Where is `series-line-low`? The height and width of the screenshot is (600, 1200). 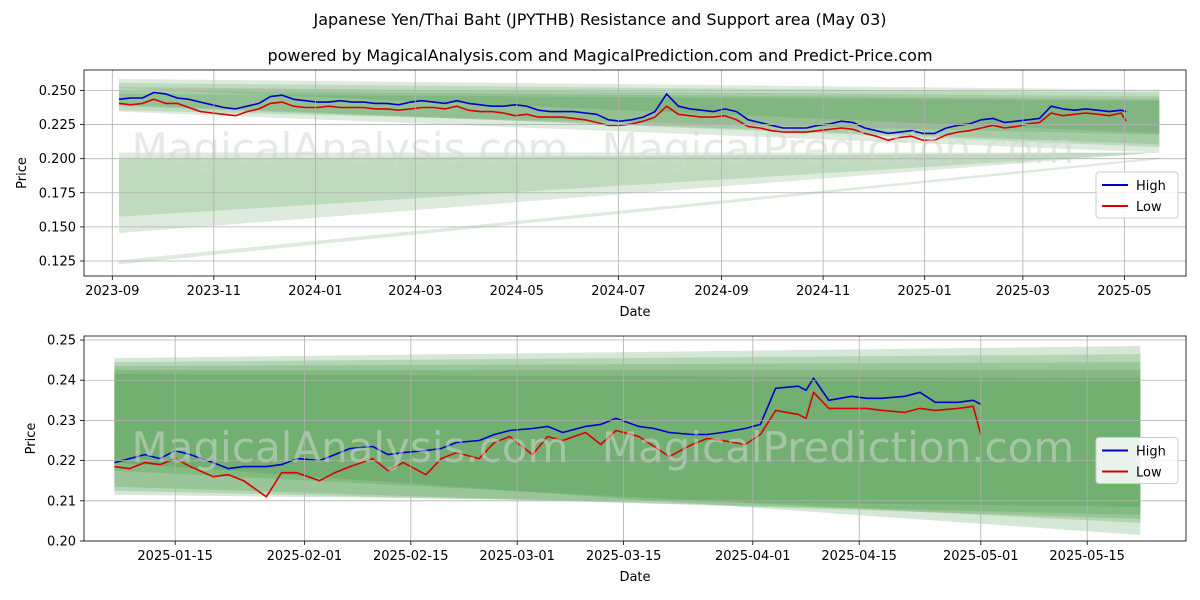
series-line-low is located at coordinates (548, 444).